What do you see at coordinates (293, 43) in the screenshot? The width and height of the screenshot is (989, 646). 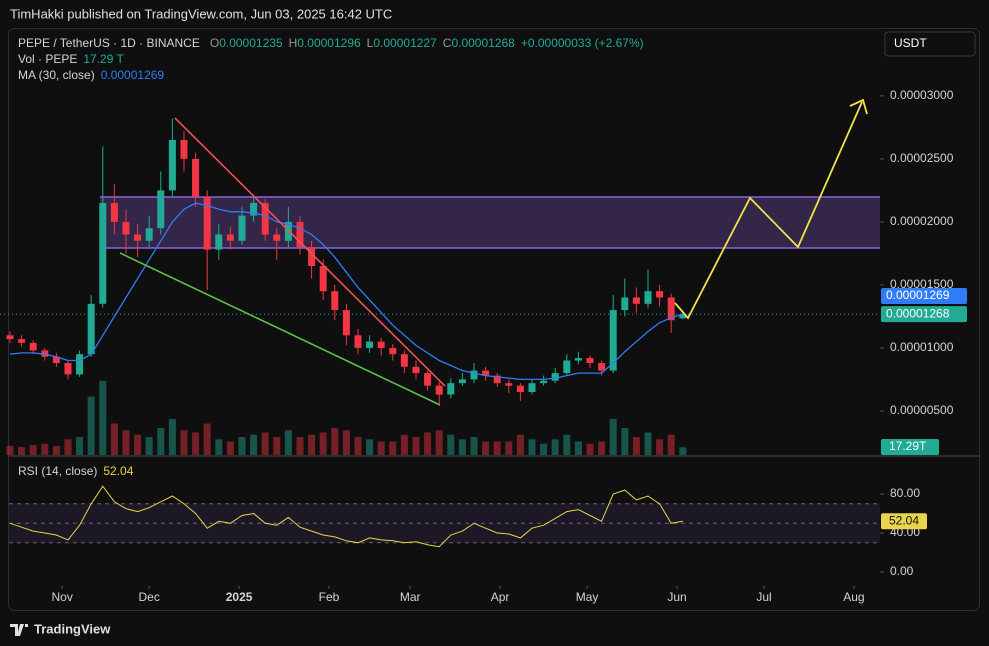 I see `ohlc-key: H` at bounding box center [293, 43].